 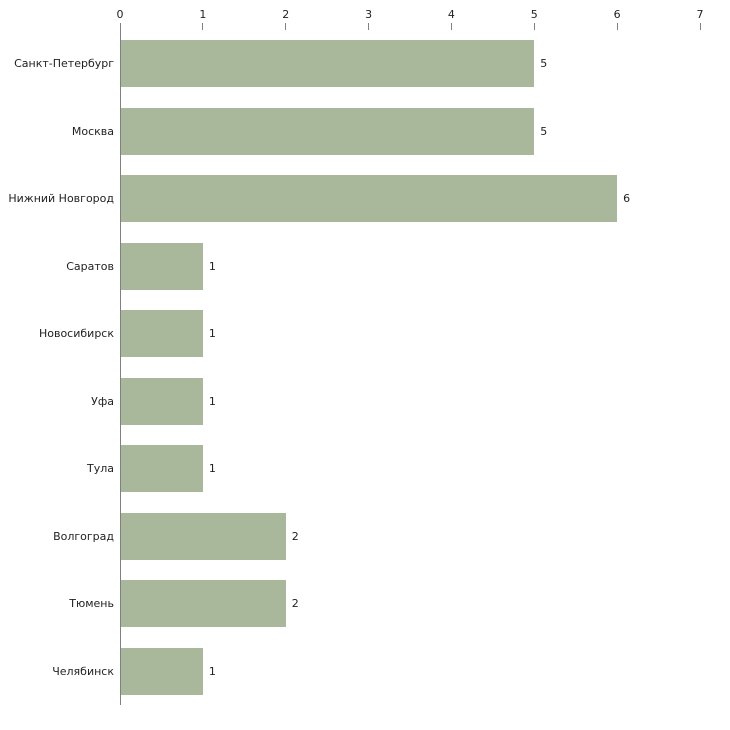 I want to click on value-label: 6, so click(x=627, y=199).